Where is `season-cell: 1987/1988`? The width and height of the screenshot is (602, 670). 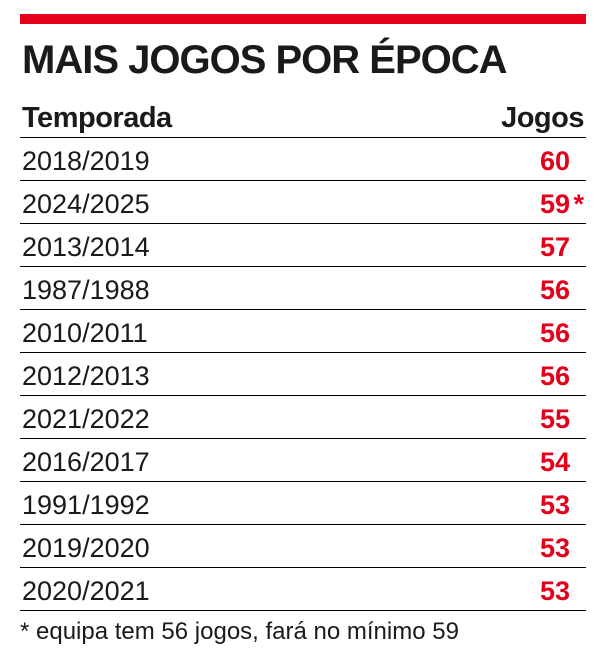 season-cell: 1987/1988 is located at coordinates (86, 290).